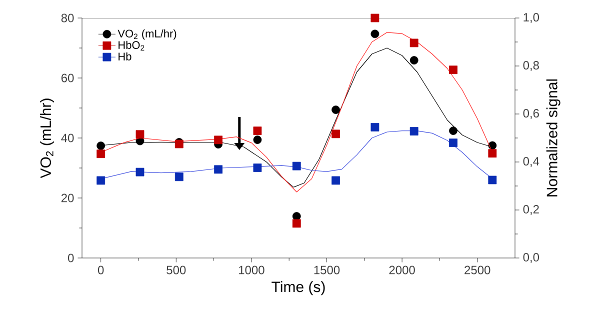  I want to click on y2-tick-label: 0,4, so click(531, 162).